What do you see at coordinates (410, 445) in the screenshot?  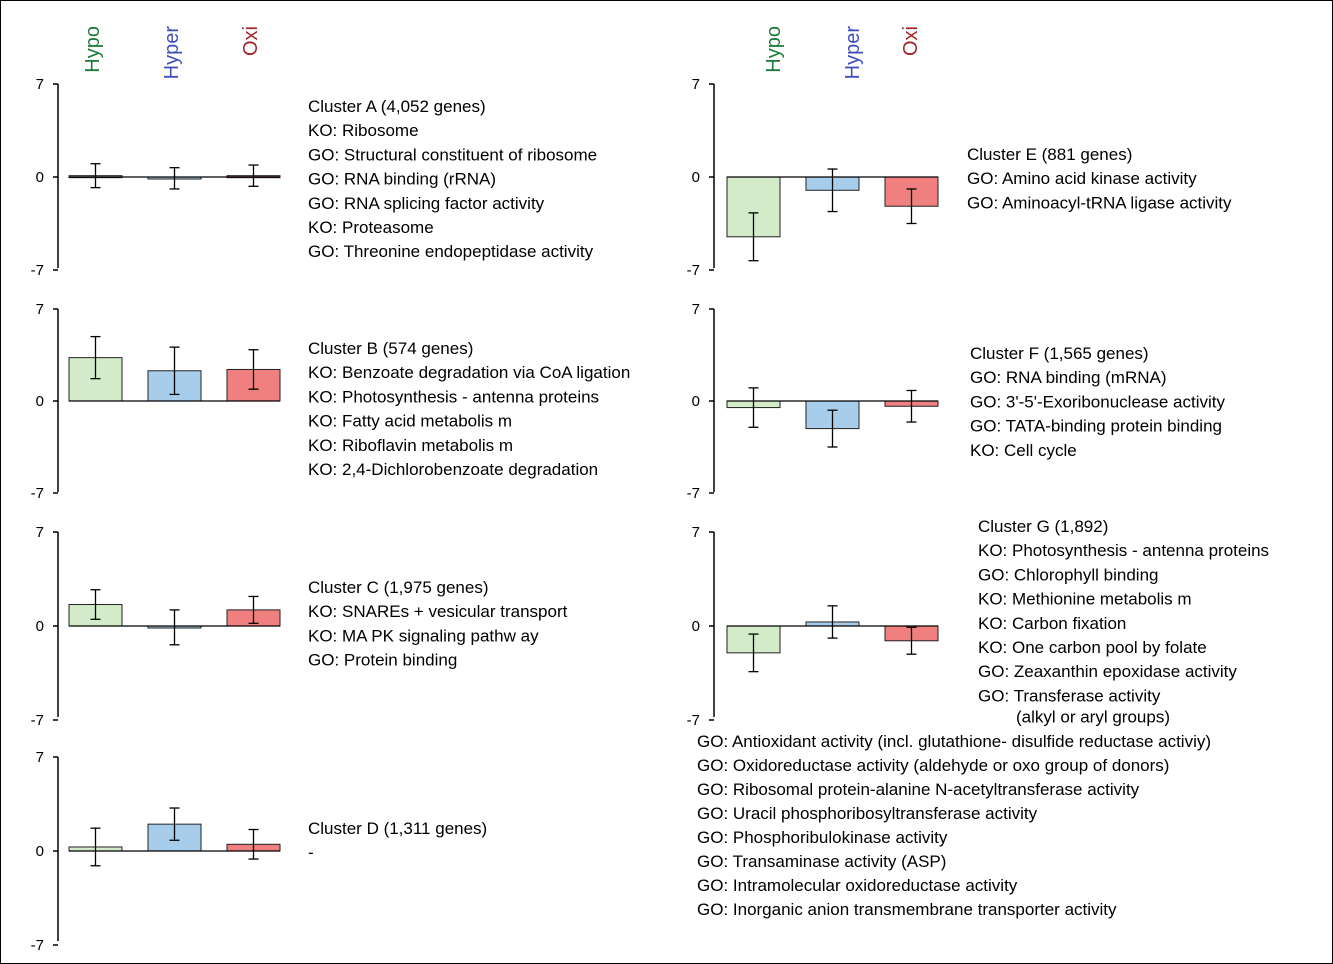 I see `annotation-line: KO: Riboflavin metabolis m` at bounding box center [410, 445].